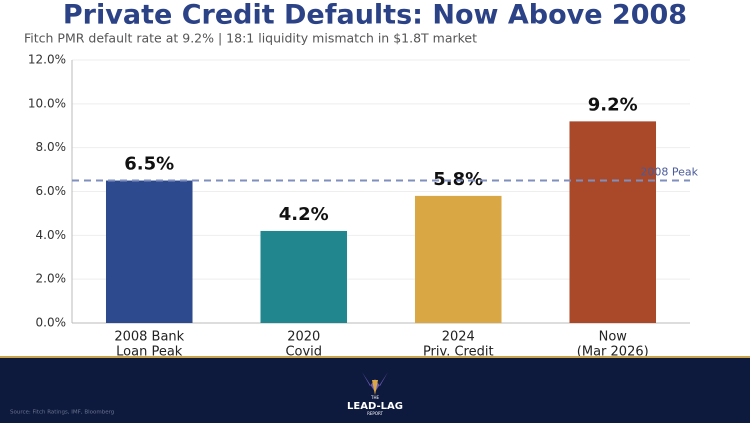 This screenshot has height=423, width=750. What do you see at coordinates (375, 357) in the screenshot?
I see `footer-rule` at bounding box center [375, 357].